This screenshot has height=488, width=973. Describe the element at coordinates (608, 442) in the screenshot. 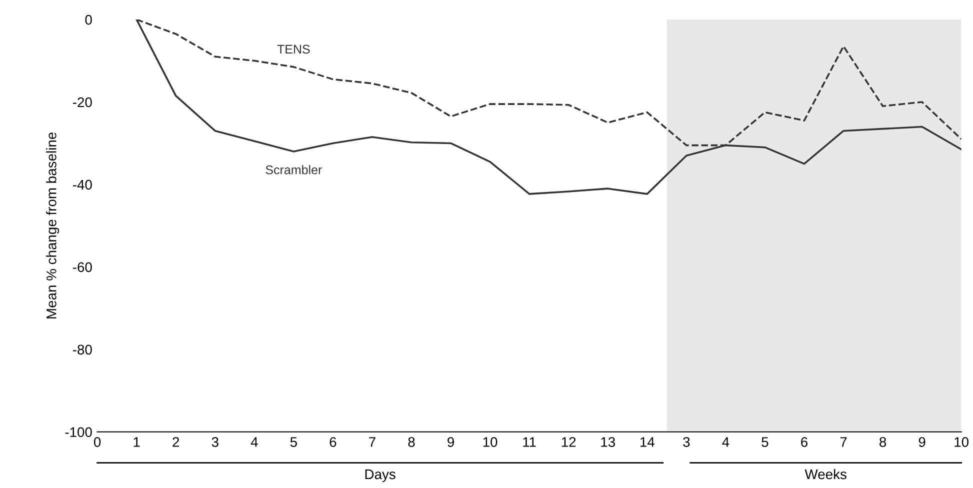

I see `x-tick-label: 13` at that location.